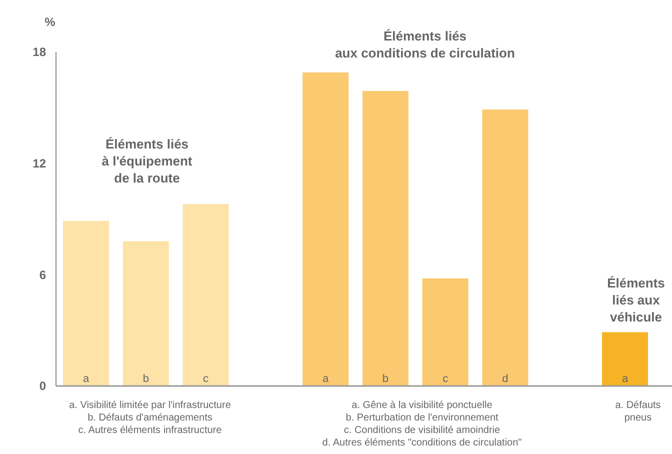  Describe the element at coordinates (39, 52) in the screenshot. I see `y-tick-label: 18` at that location.